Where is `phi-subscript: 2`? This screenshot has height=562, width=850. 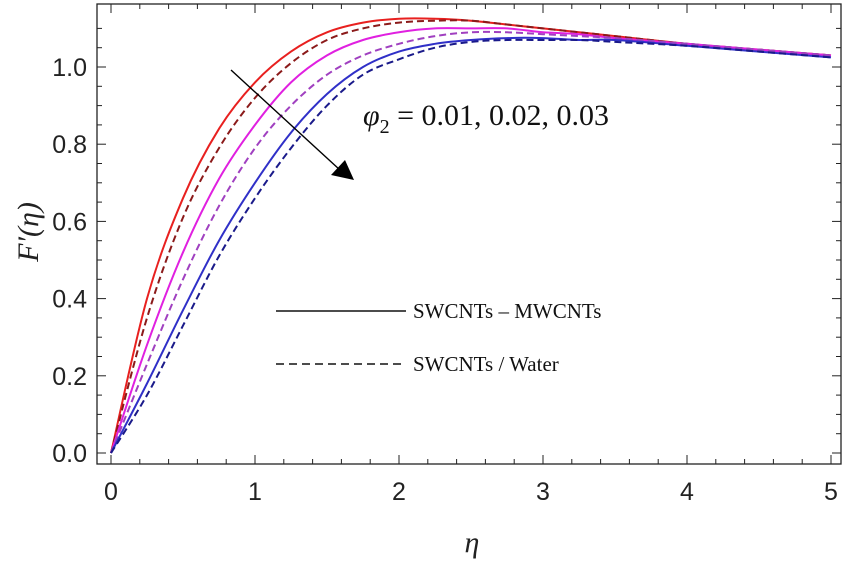 phi-subscript: 2 is located at coordinates (385, 127).